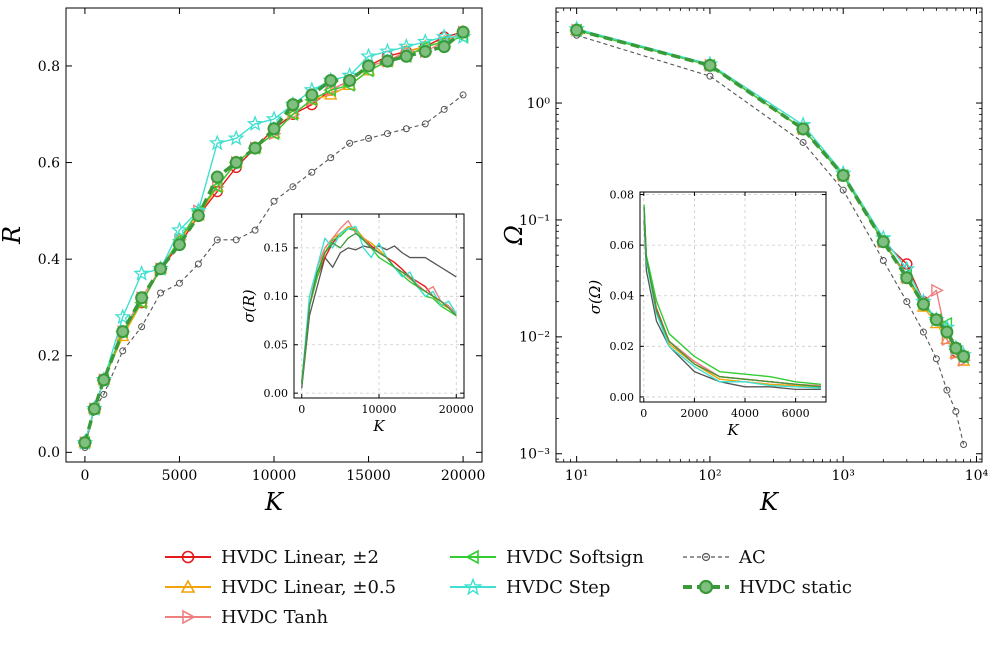 This screenshot has width=997, height=645. I want to click on legend-item-hvdc-linear-05: HVDC Linear, ±0.5, so click(279, 587).